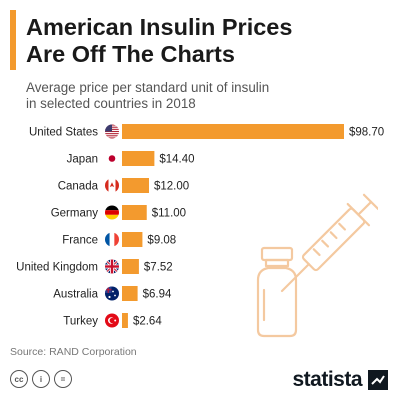 This screenshot has height=400, width=400. Describe the element at coordinates (112, 185) in the screenshot. I see `flag-canada-icon` at that location.